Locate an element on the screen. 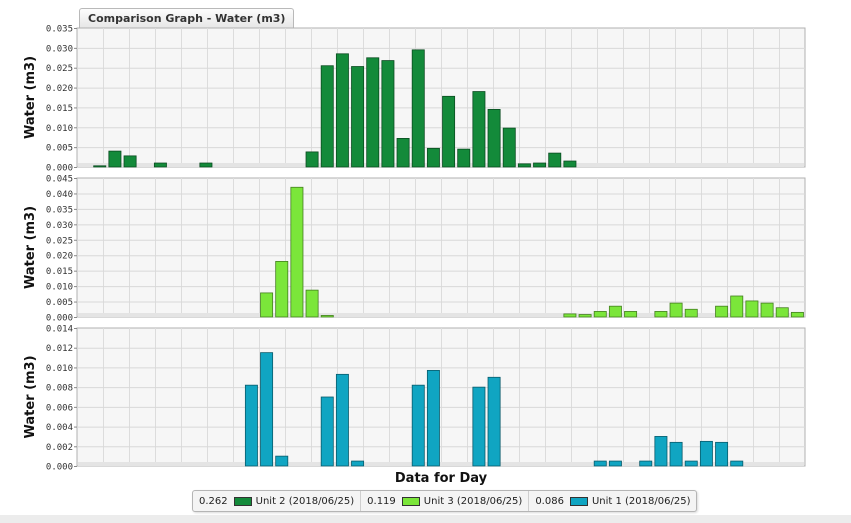  legend-label-unit-1: Unit 1 (2018/06/25) is located at coordinates (641, 501).